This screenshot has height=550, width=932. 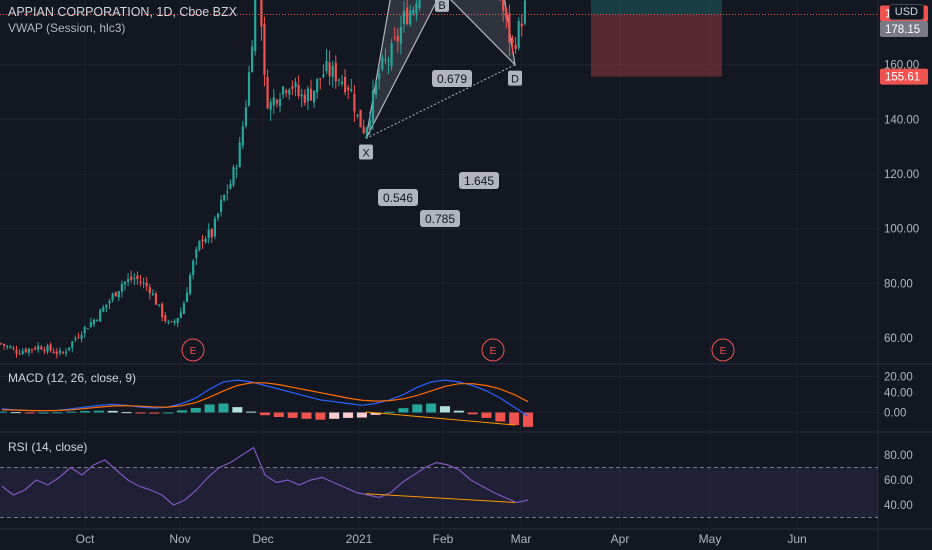 I want to click on rsi-band-fill, so click(x=439, y=492).